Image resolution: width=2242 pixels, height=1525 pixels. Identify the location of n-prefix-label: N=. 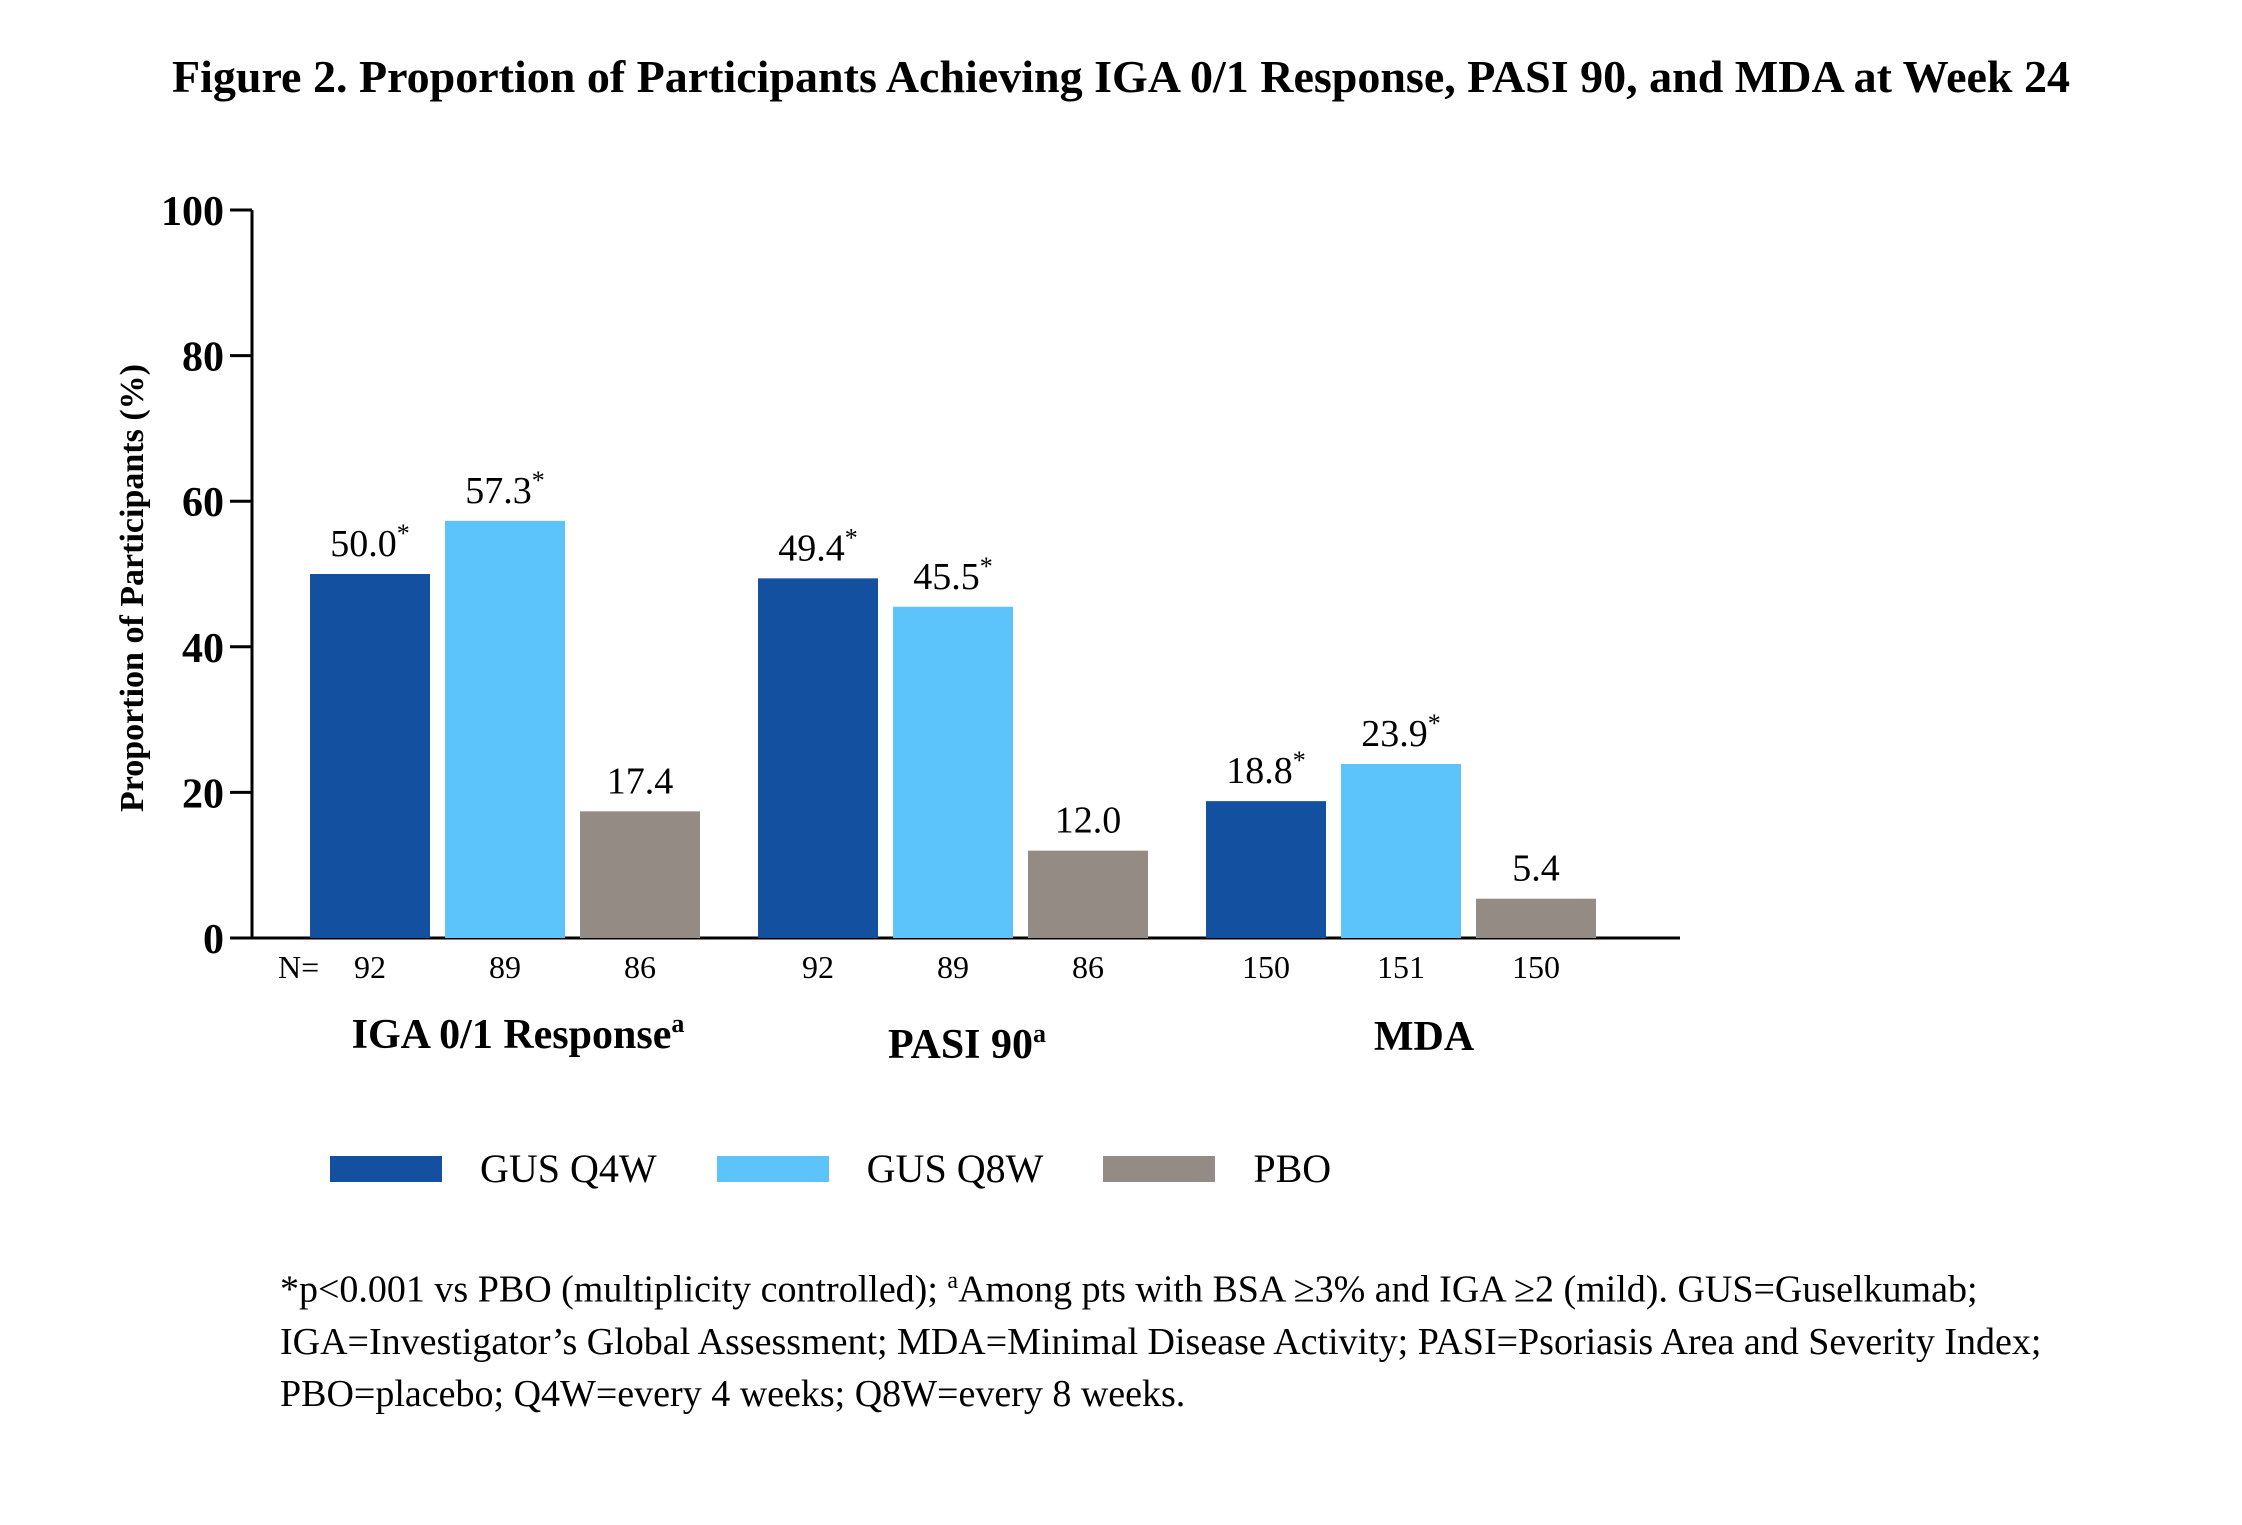
(298, 967).